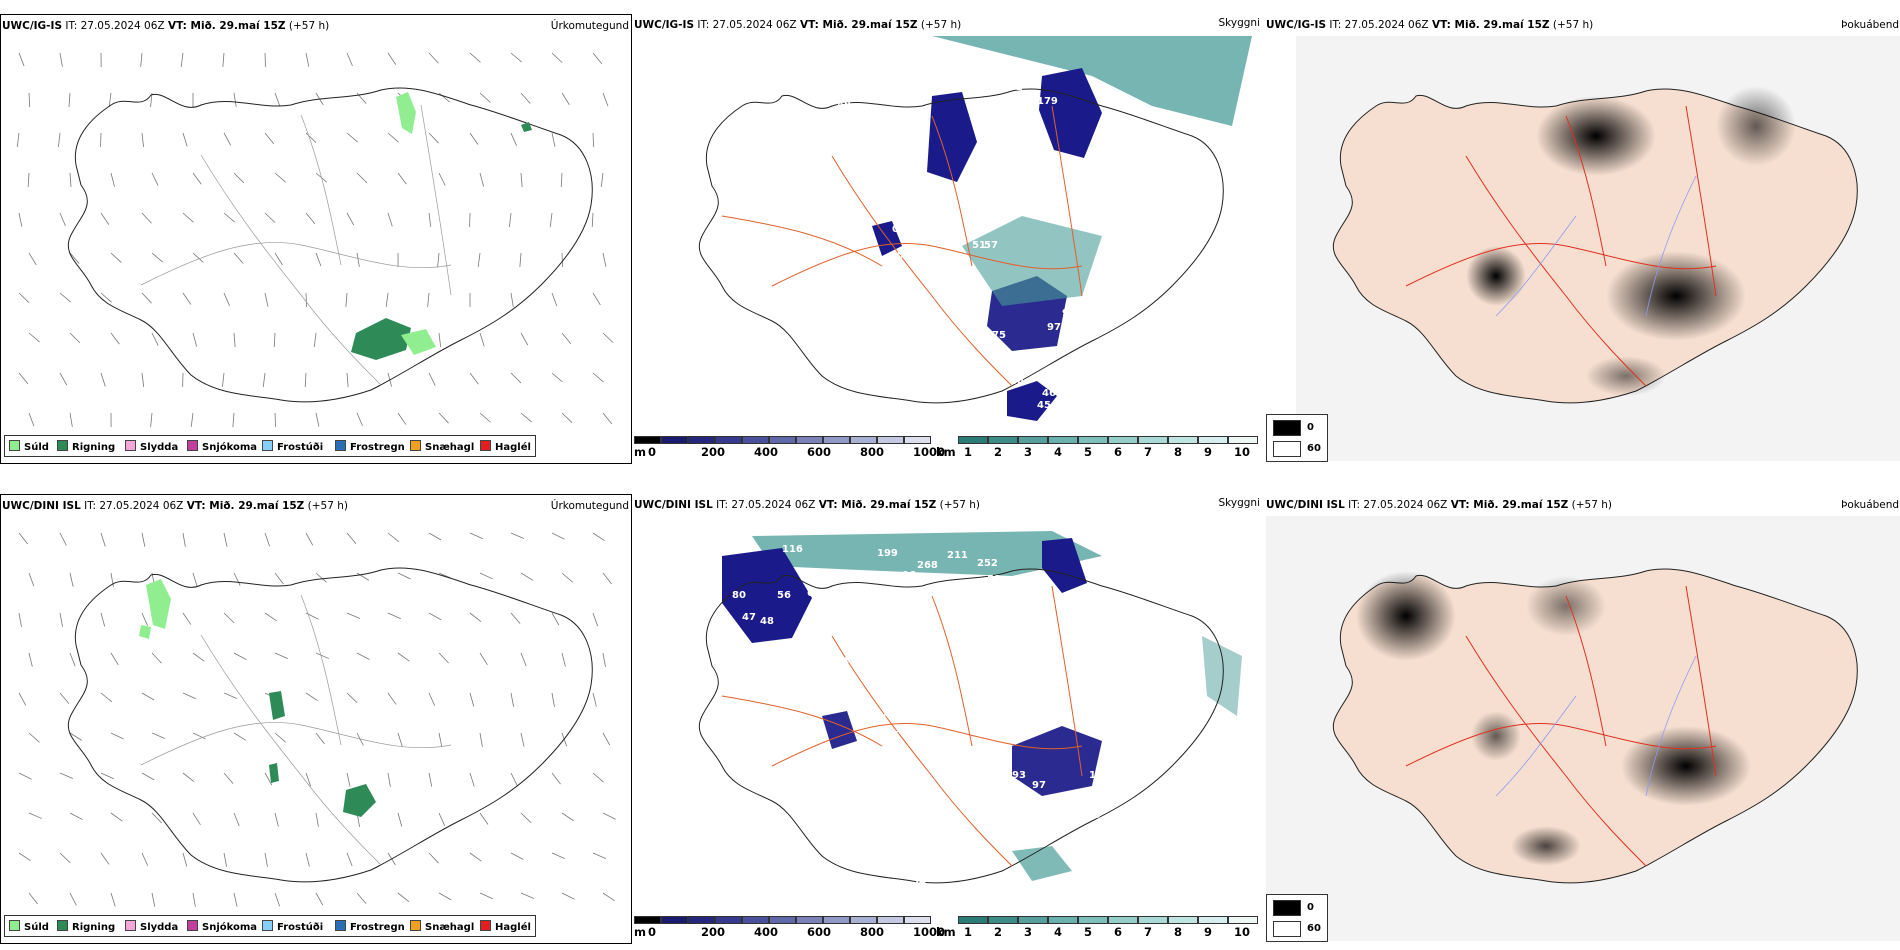 This screenshot has width=1900, height=950. Describe the element at coordinates (879, 149) in the screenshot. I see `cloud-base-label: 86` at that location.